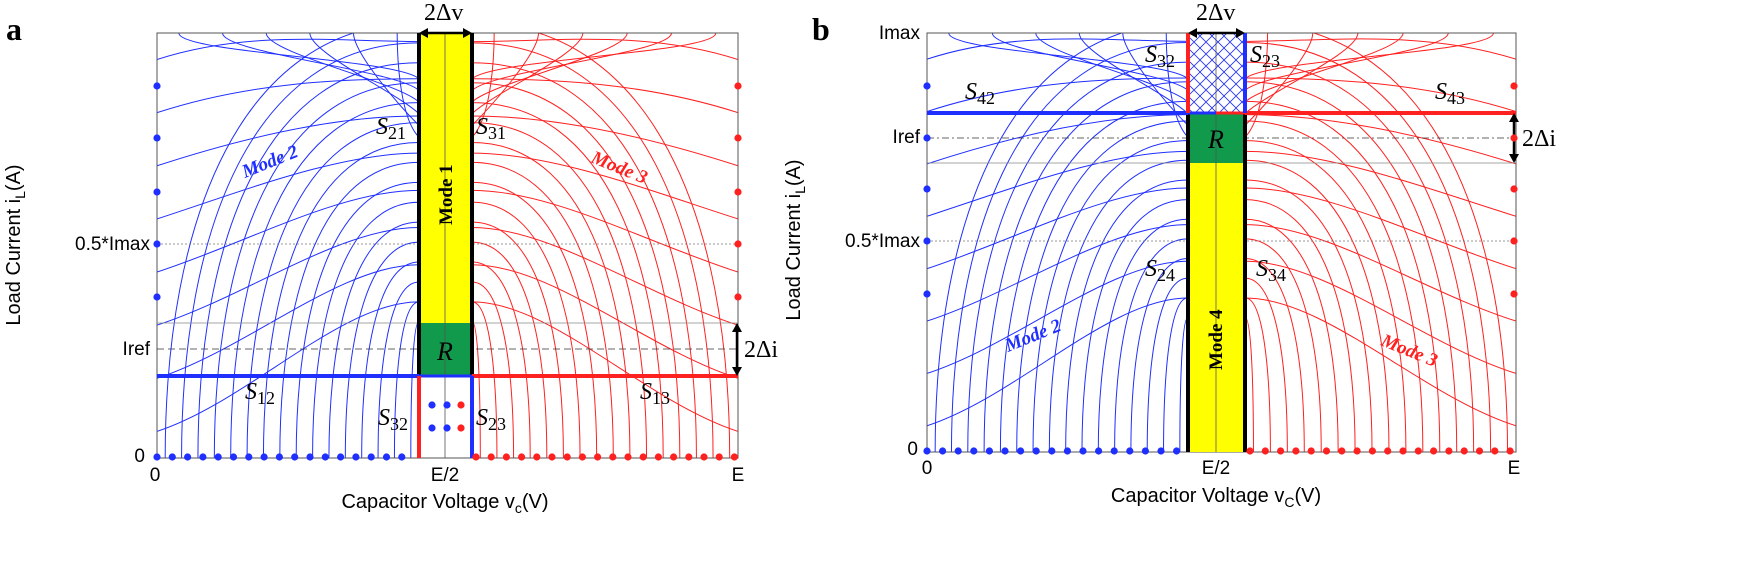  Describe the element at coordinates (1464, 451) in the screenshot. I see `b-dot-br14` at that location.